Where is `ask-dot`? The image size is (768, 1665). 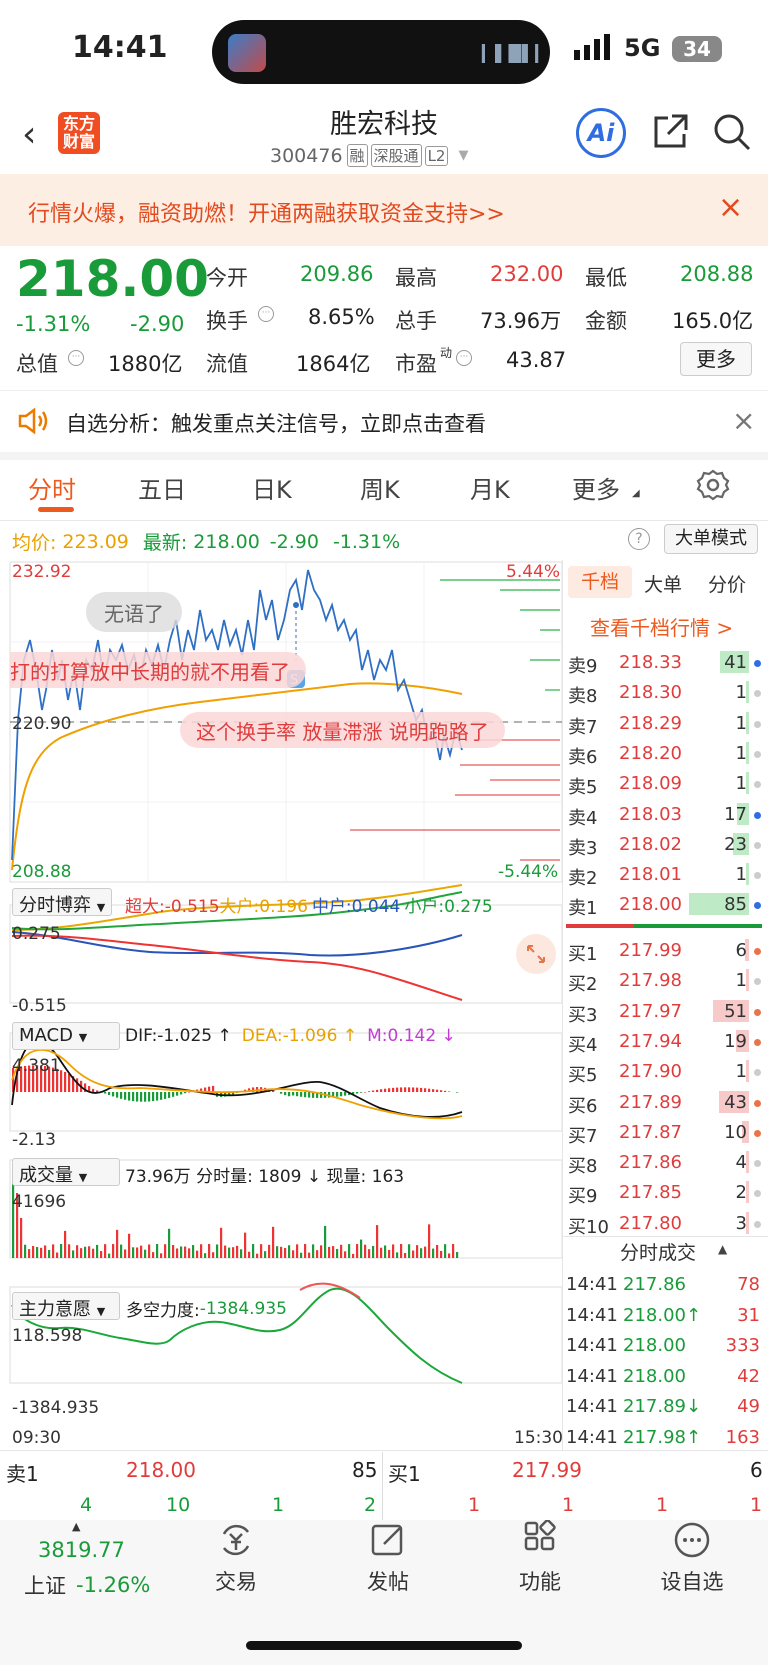
ask-dot is located at coordinates (757, 815).